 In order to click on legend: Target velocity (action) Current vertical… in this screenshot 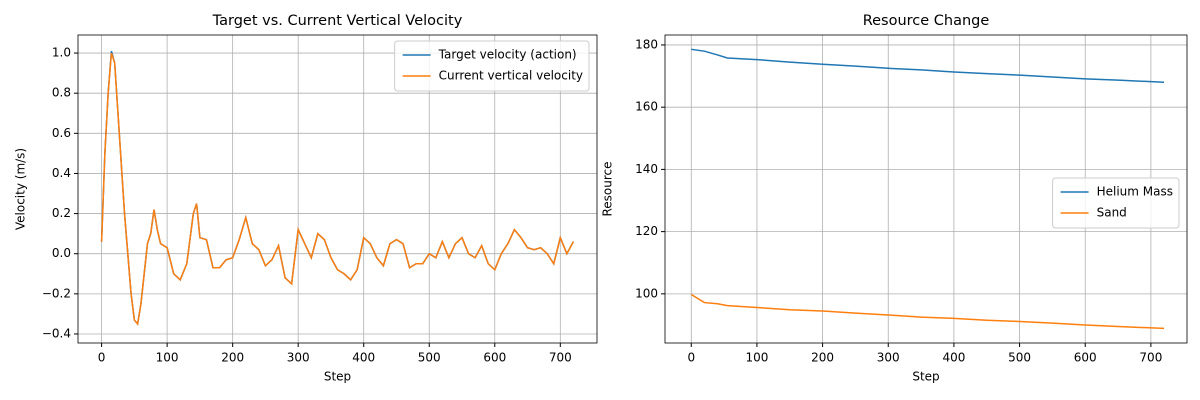, I will do `click(492, 66)`.